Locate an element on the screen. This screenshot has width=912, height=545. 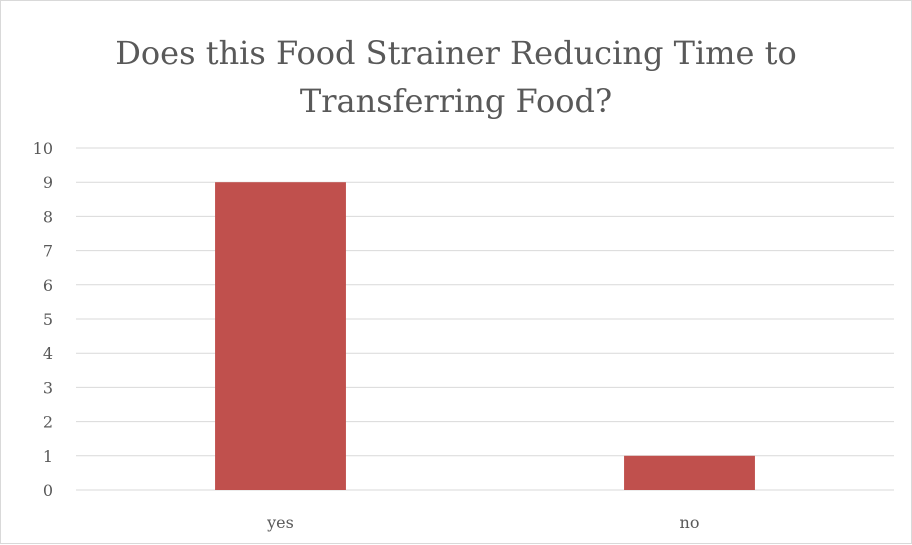
x-axis: yes no is located at coordinates (482, 522).